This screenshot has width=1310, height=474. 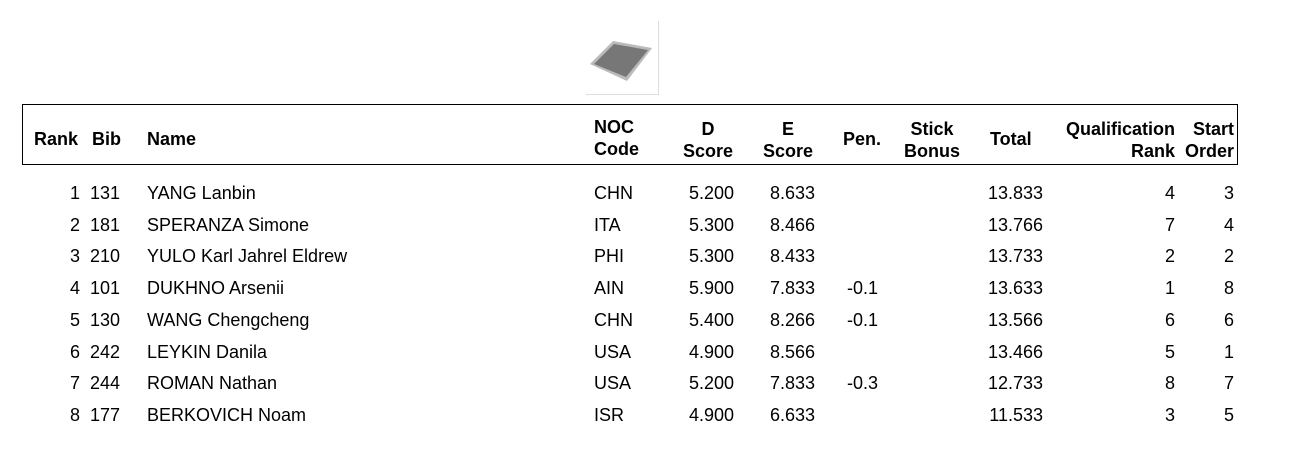 I want to click on col-noc: NOC Code, so click(x=616, y=138).